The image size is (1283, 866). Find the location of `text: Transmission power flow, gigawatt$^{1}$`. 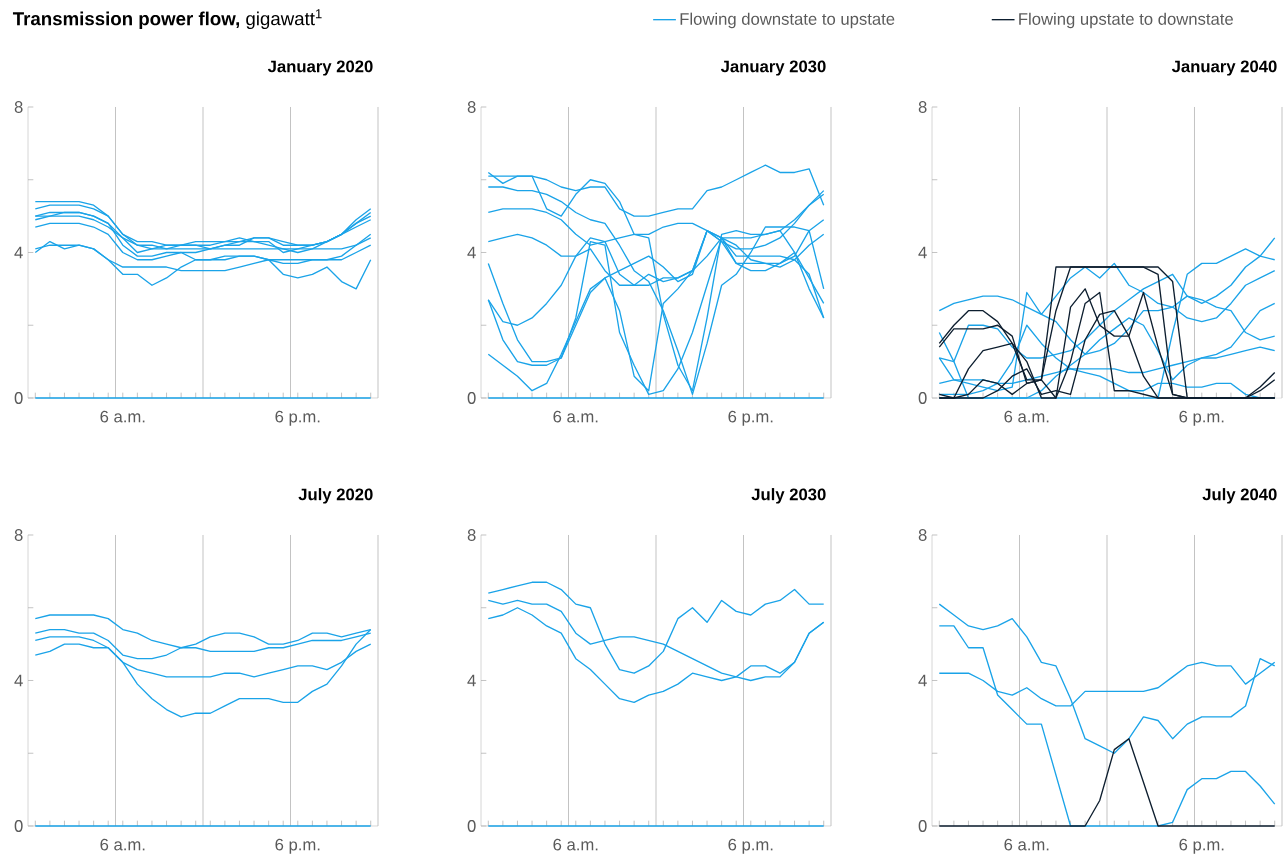

text: Transmission power flow, gigawatt$^{1}$ is located at coordinates (167, 19).